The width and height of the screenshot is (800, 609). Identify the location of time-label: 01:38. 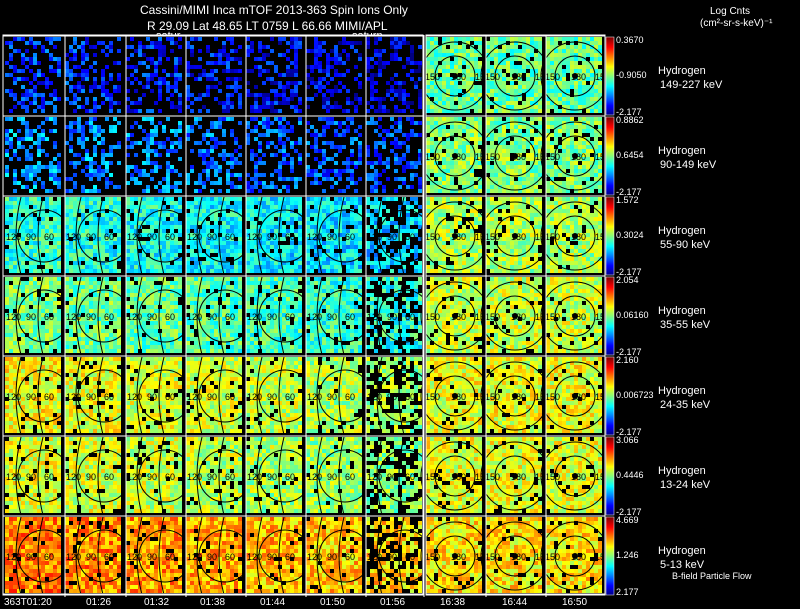
(212, 602).